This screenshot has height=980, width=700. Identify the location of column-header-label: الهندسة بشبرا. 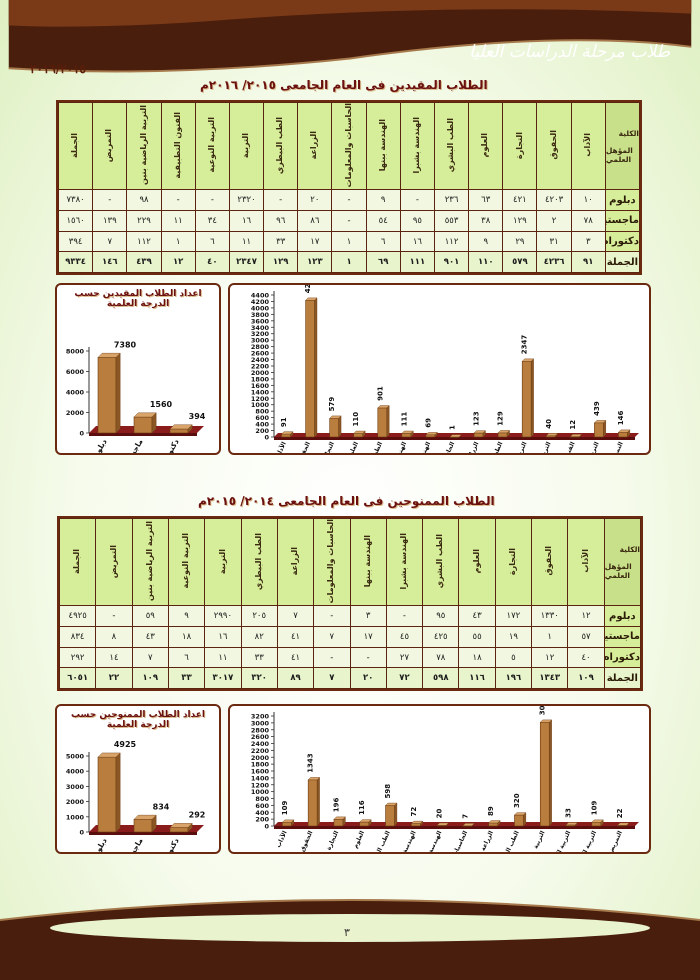
(404, 561).